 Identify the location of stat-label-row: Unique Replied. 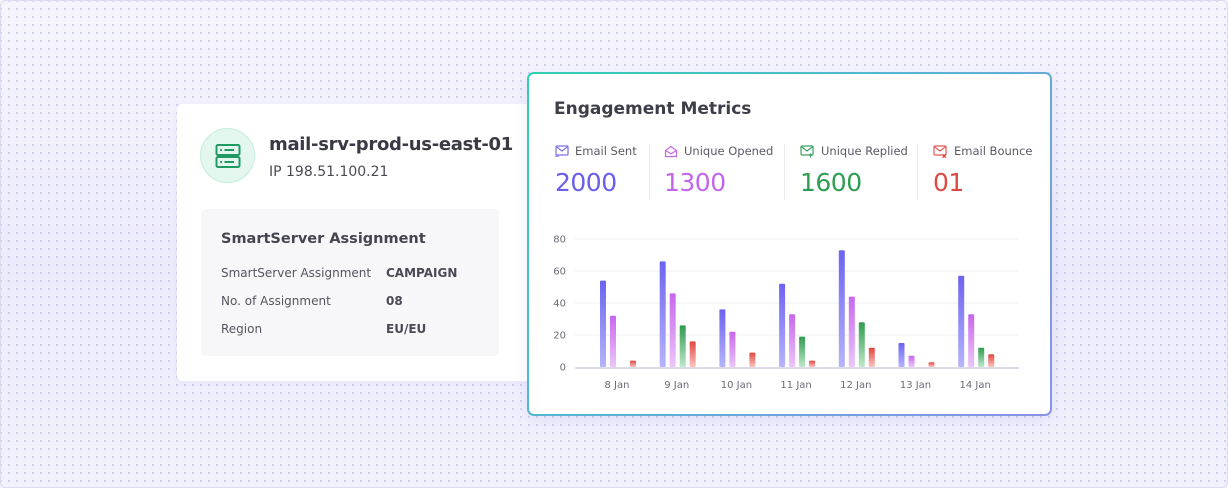
(854, 151).